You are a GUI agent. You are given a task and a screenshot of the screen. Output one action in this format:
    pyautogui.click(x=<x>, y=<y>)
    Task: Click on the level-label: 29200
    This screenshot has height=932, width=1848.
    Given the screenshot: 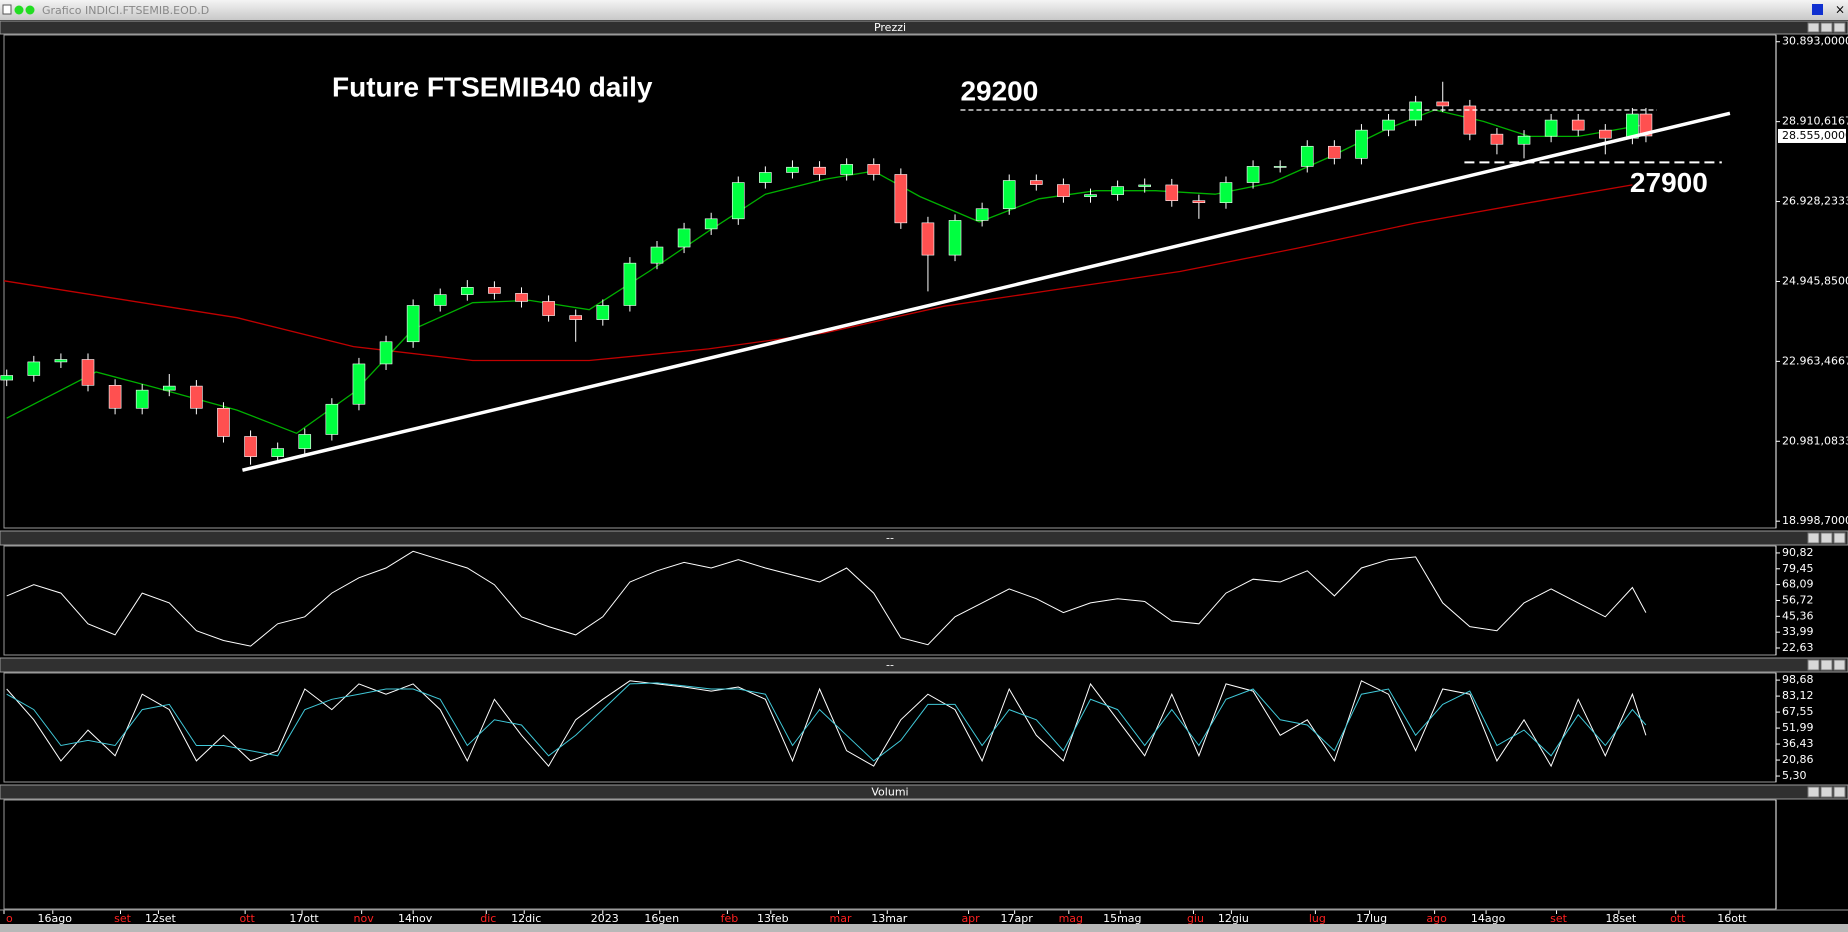 What is the action you would take?
    pyautogui.click(x=999, y=90)
    